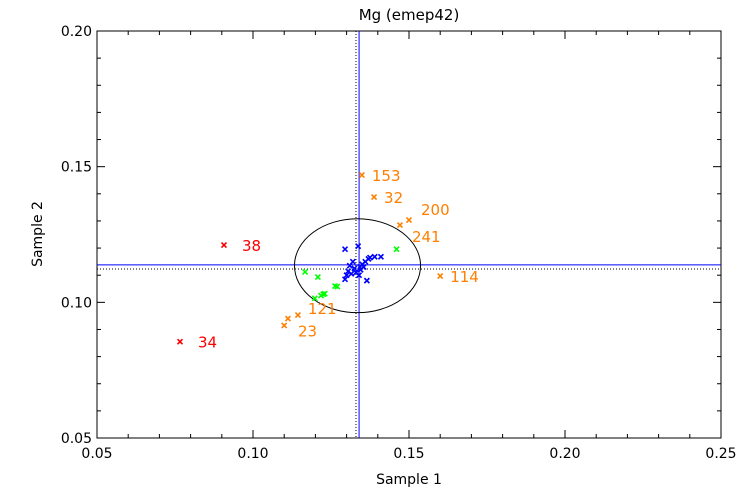  I want to click on x-tick-label: 0.10, so click(252, 454).